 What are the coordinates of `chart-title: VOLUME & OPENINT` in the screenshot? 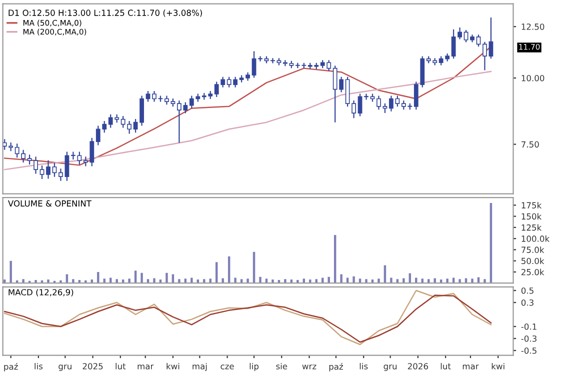 It's located at (50, 203).